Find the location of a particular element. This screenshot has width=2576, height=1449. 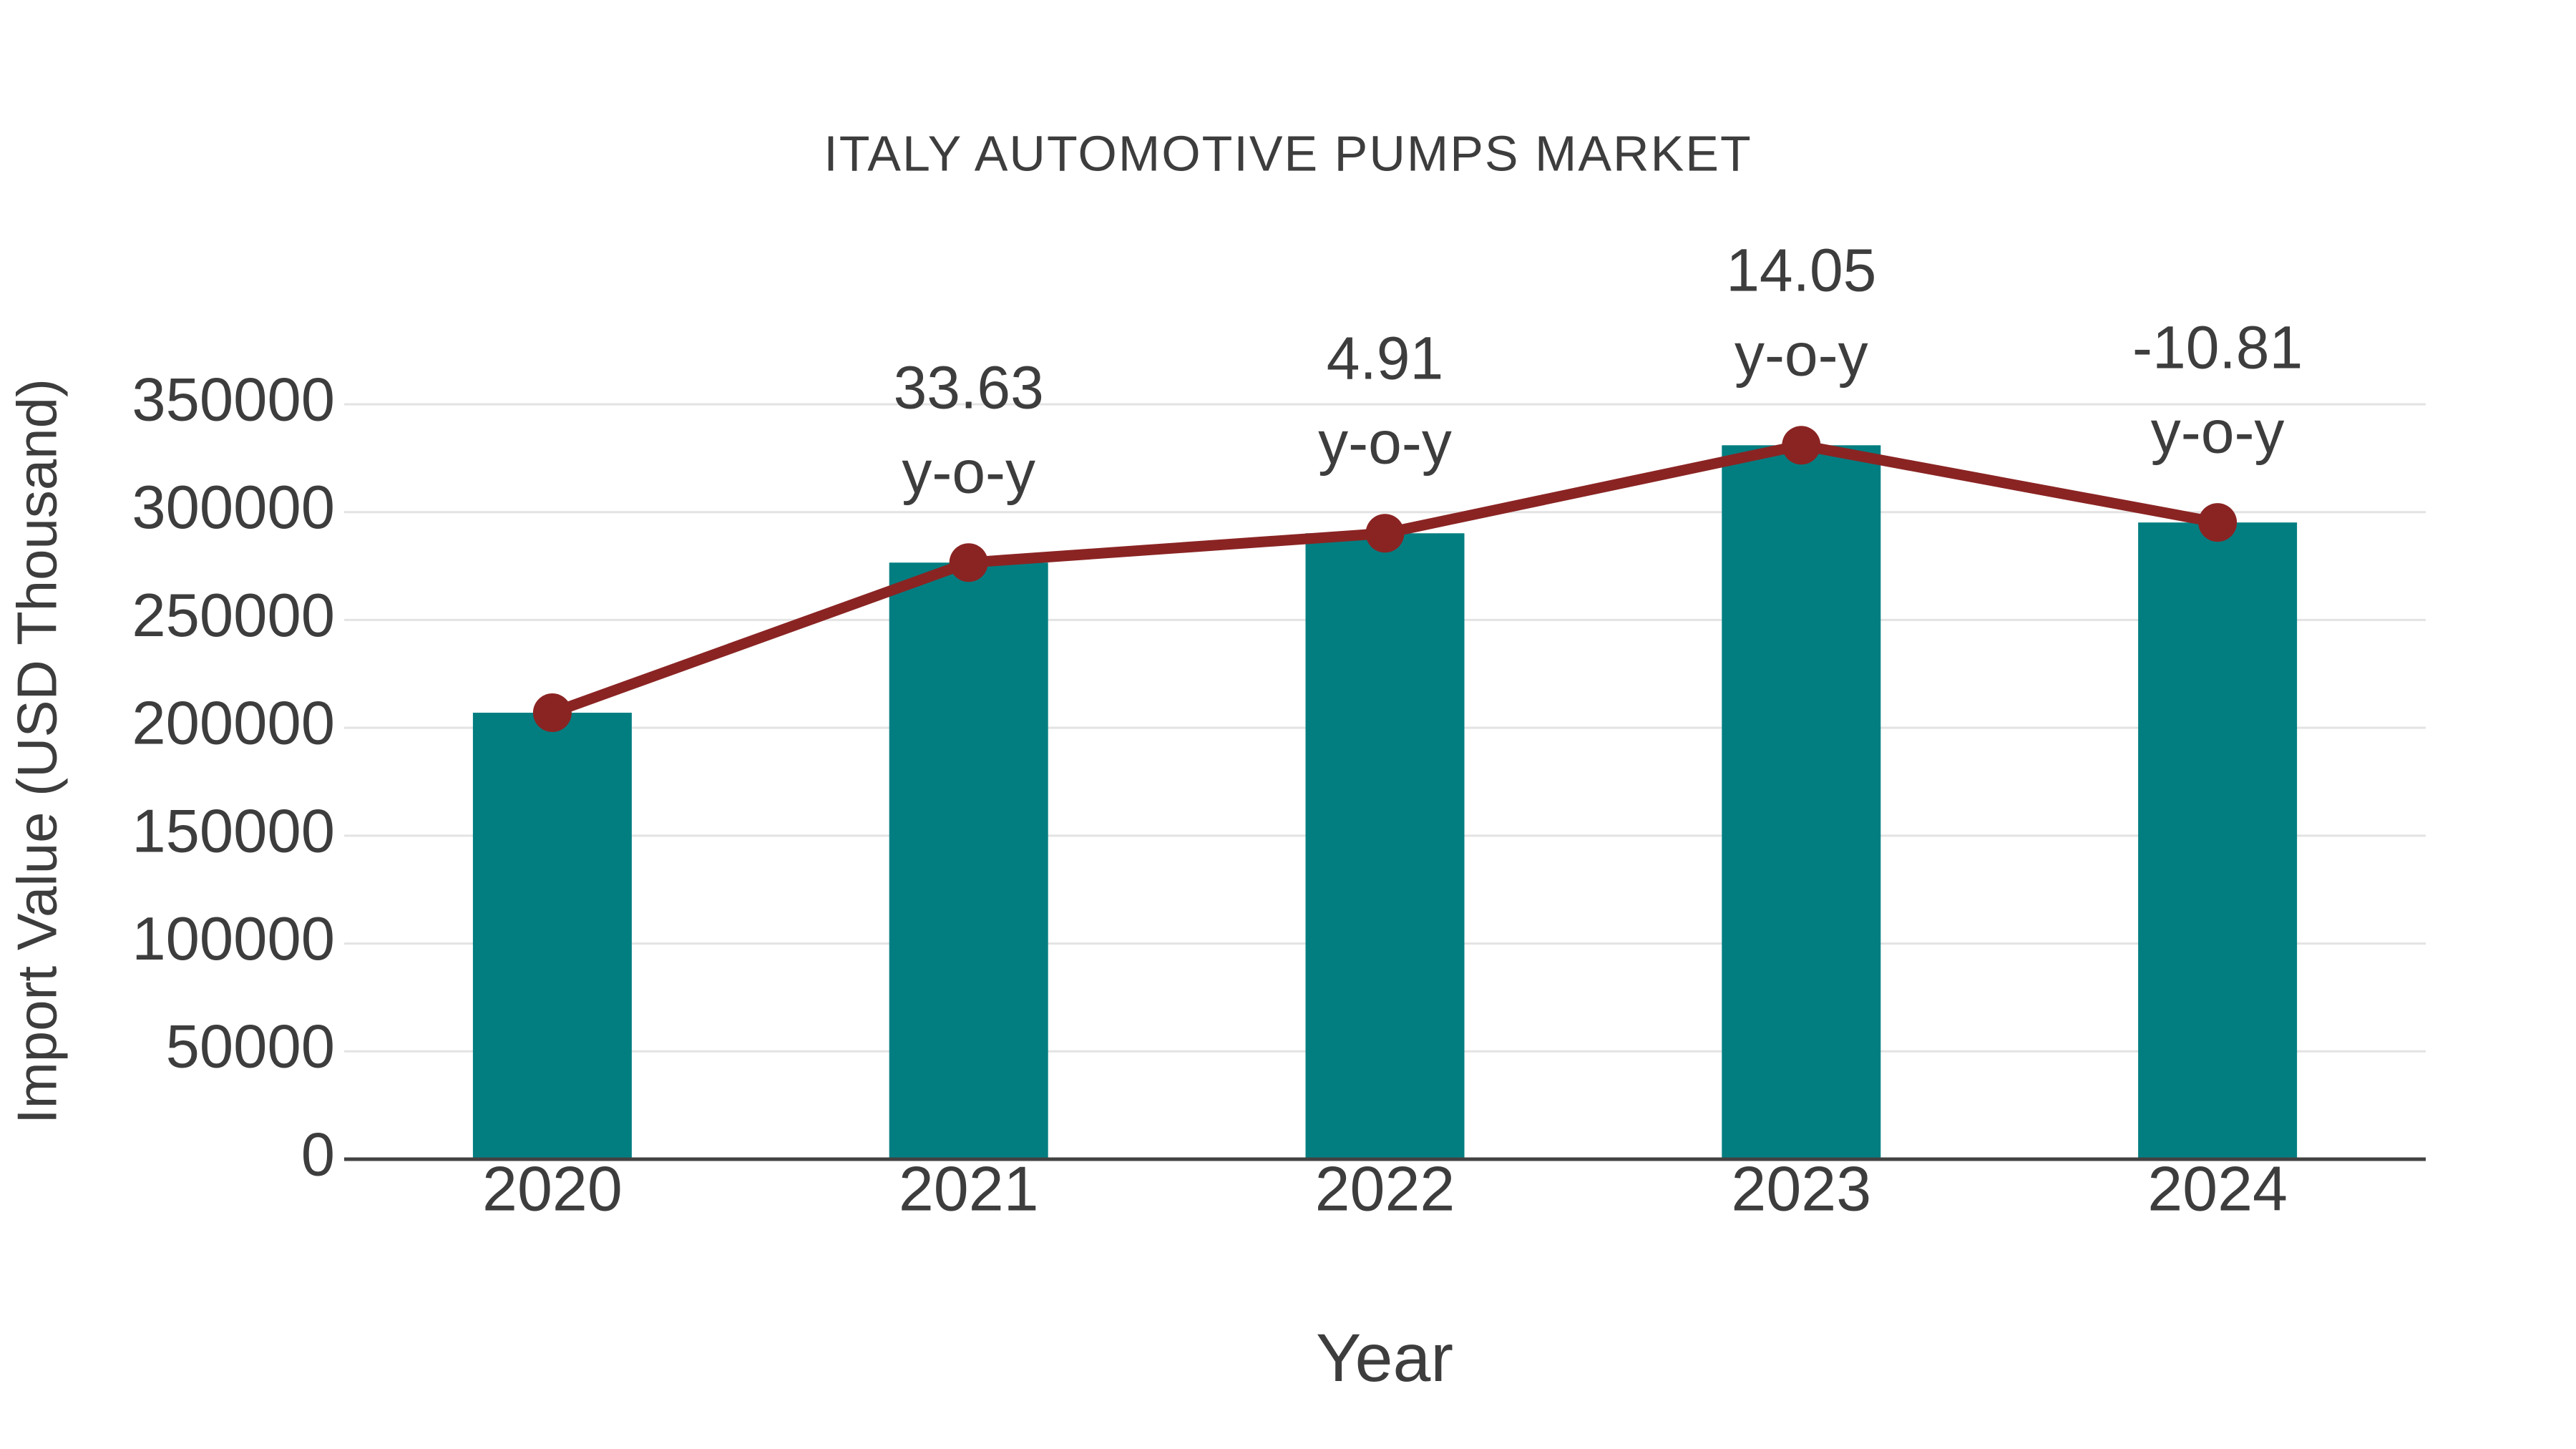

yoy-suffix-2021: y-o-y is located at coordinates (968, 471).